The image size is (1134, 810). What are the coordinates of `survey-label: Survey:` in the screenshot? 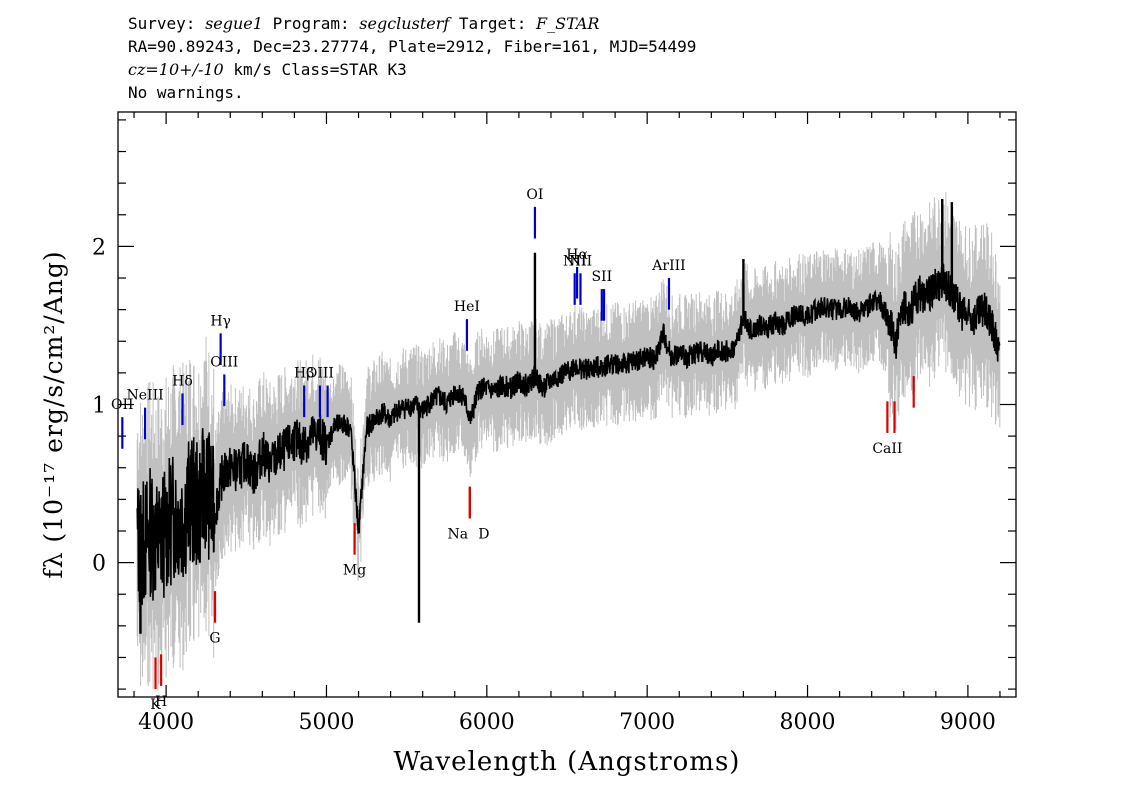 It's located at (162, 23).